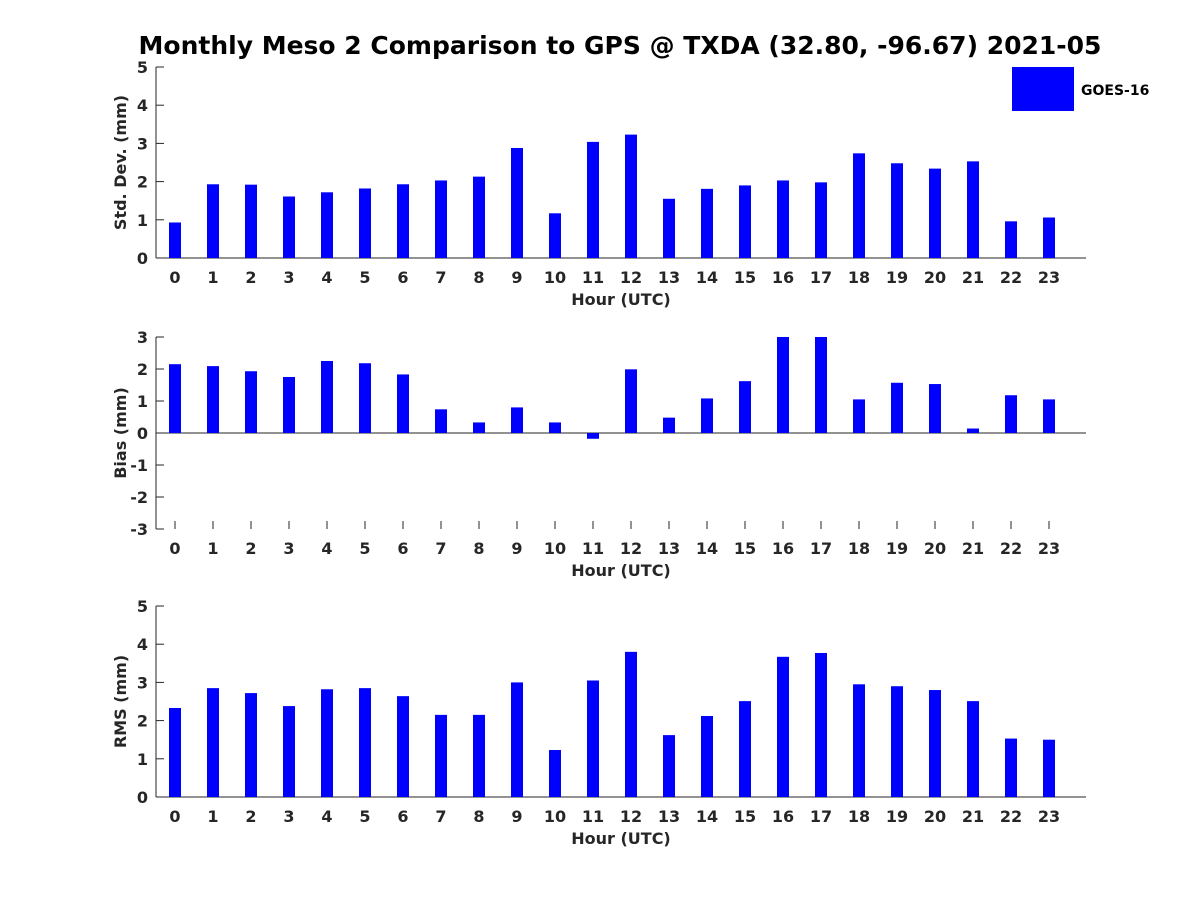 This screenshot has width=1200, height=900. I want to click on legend-label-goes-16: GOES-16, so click(1115, 91).